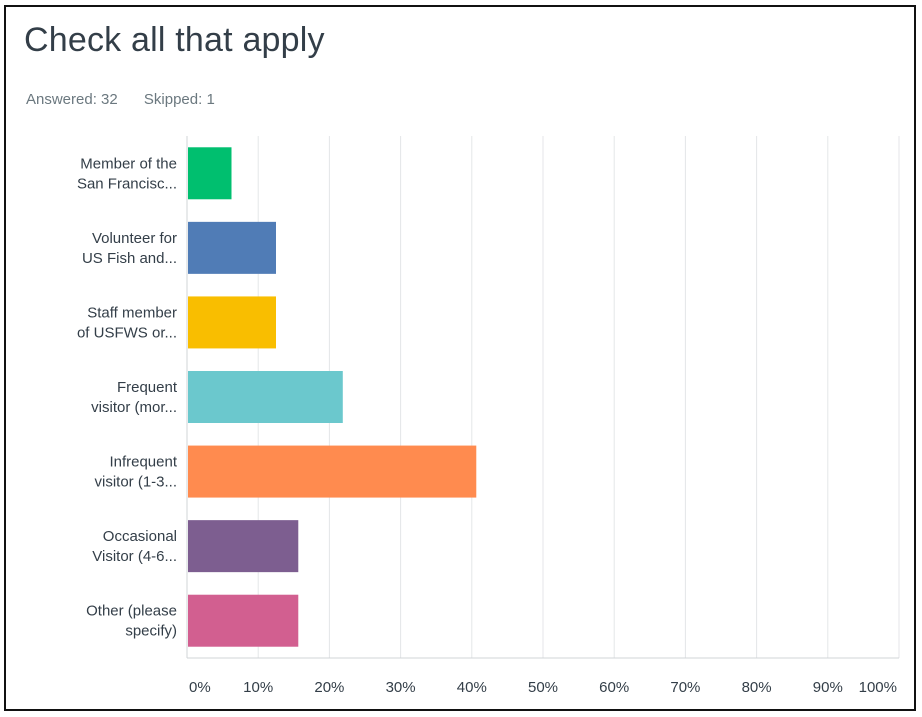 This screenshot has width=922, height=717. What do you see at coordinates (131, 611) in the screenshot?
I see `category-label: Other (please` at bounding box center [131, 611].